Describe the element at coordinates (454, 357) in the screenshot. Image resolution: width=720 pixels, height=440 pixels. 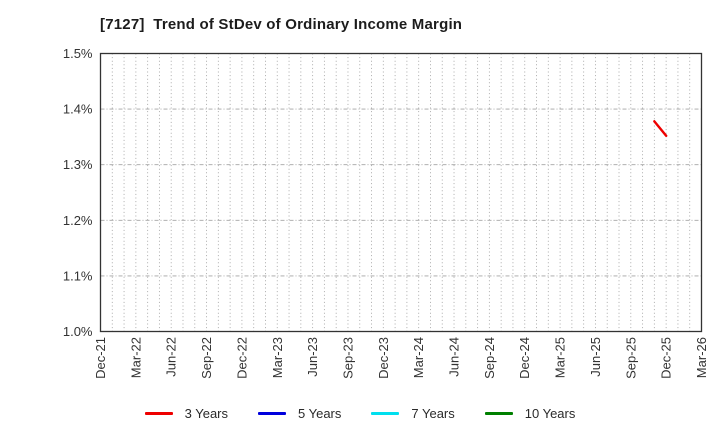
I see `x-tick-label: Jun-24` at that location.